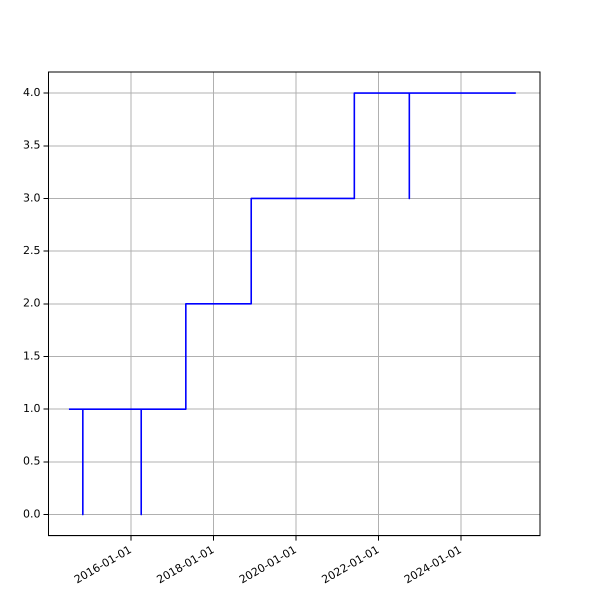 This screenshot has height=600, width=600. What do you see at coordinates (31, 303) in the screenshot?
I see `y-tick-label: 2.0` at bounding box center [31, 303].